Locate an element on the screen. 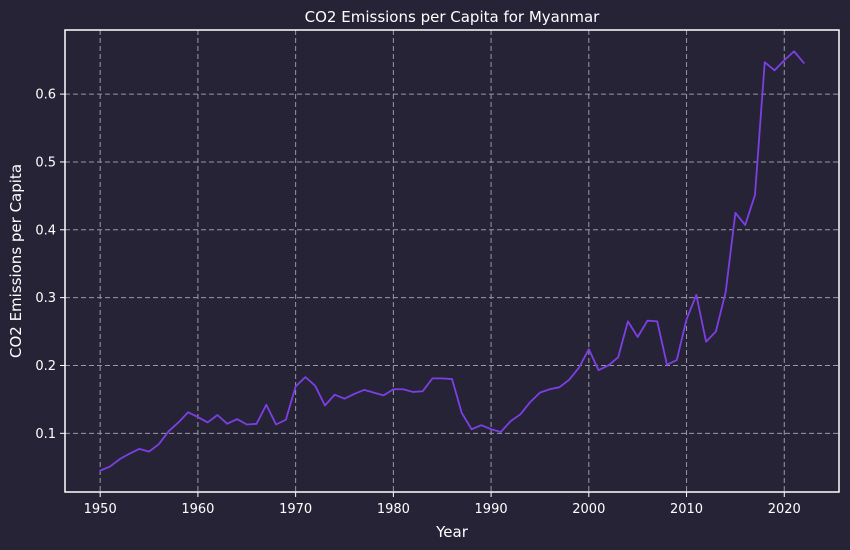  x-tick-label: 1980 is located at coordinates (393, 509).